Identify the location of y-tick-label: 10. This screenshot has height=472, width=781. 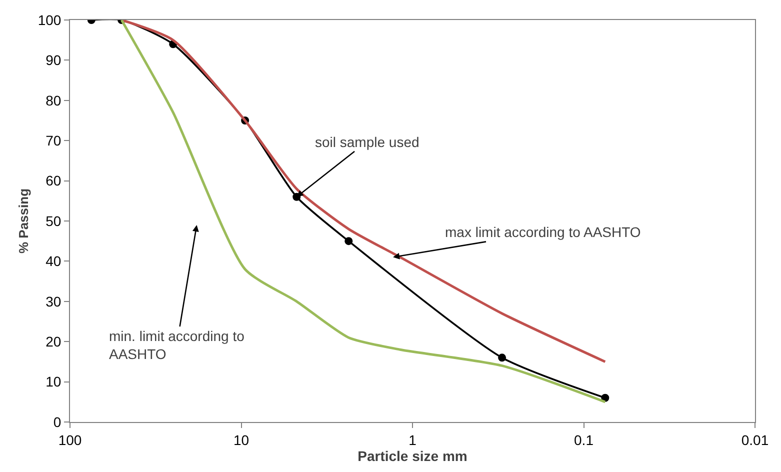
(54, 382).